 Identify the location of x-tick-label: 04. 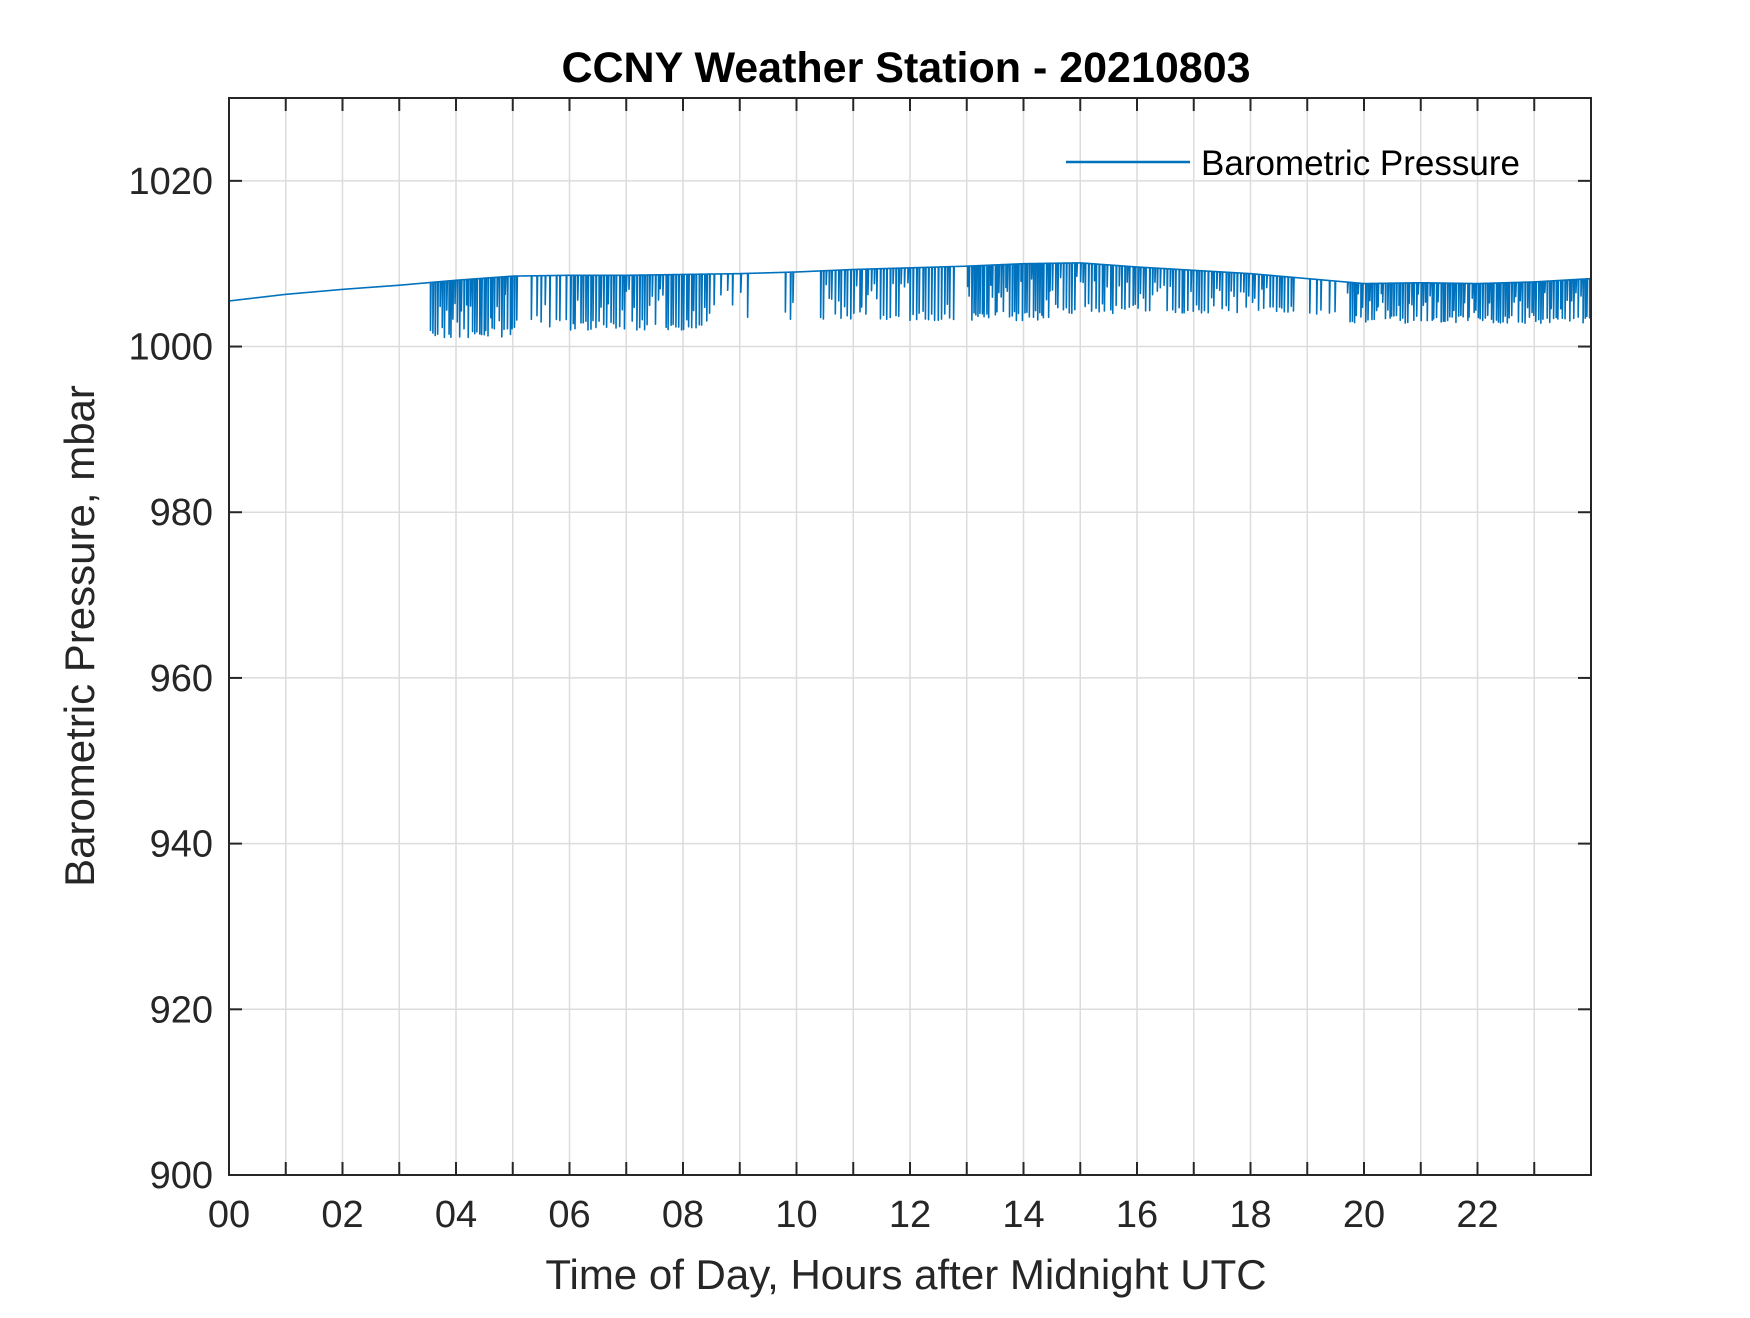
(456, 1215).